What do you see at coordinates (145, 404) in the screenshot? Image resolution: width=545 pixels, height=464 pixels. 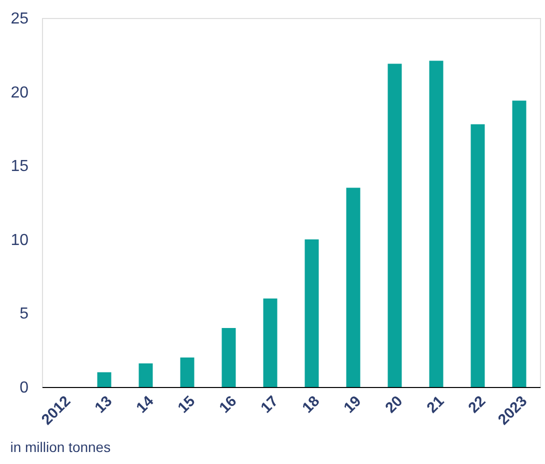 I see `x-tick-label: 14` at bounding box center [145, 404].